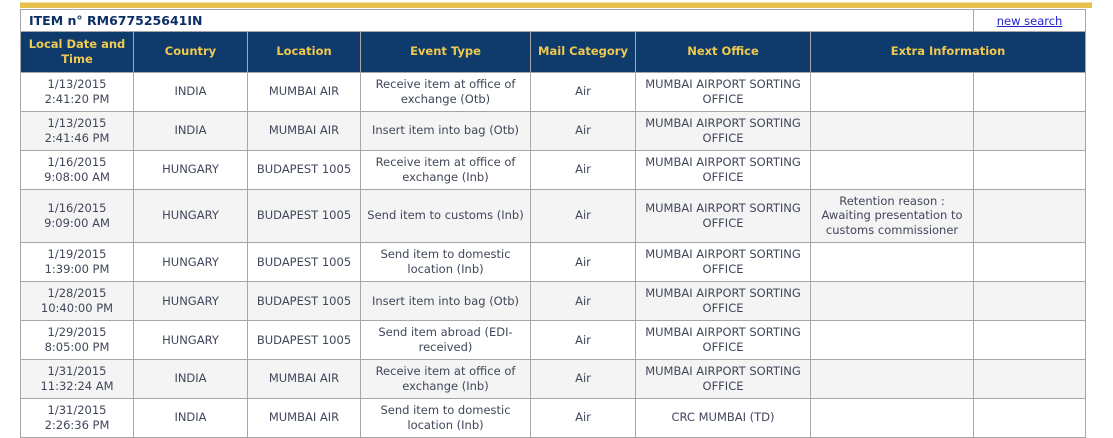  I want to click on column-header-location: Location, so click(304, 52).